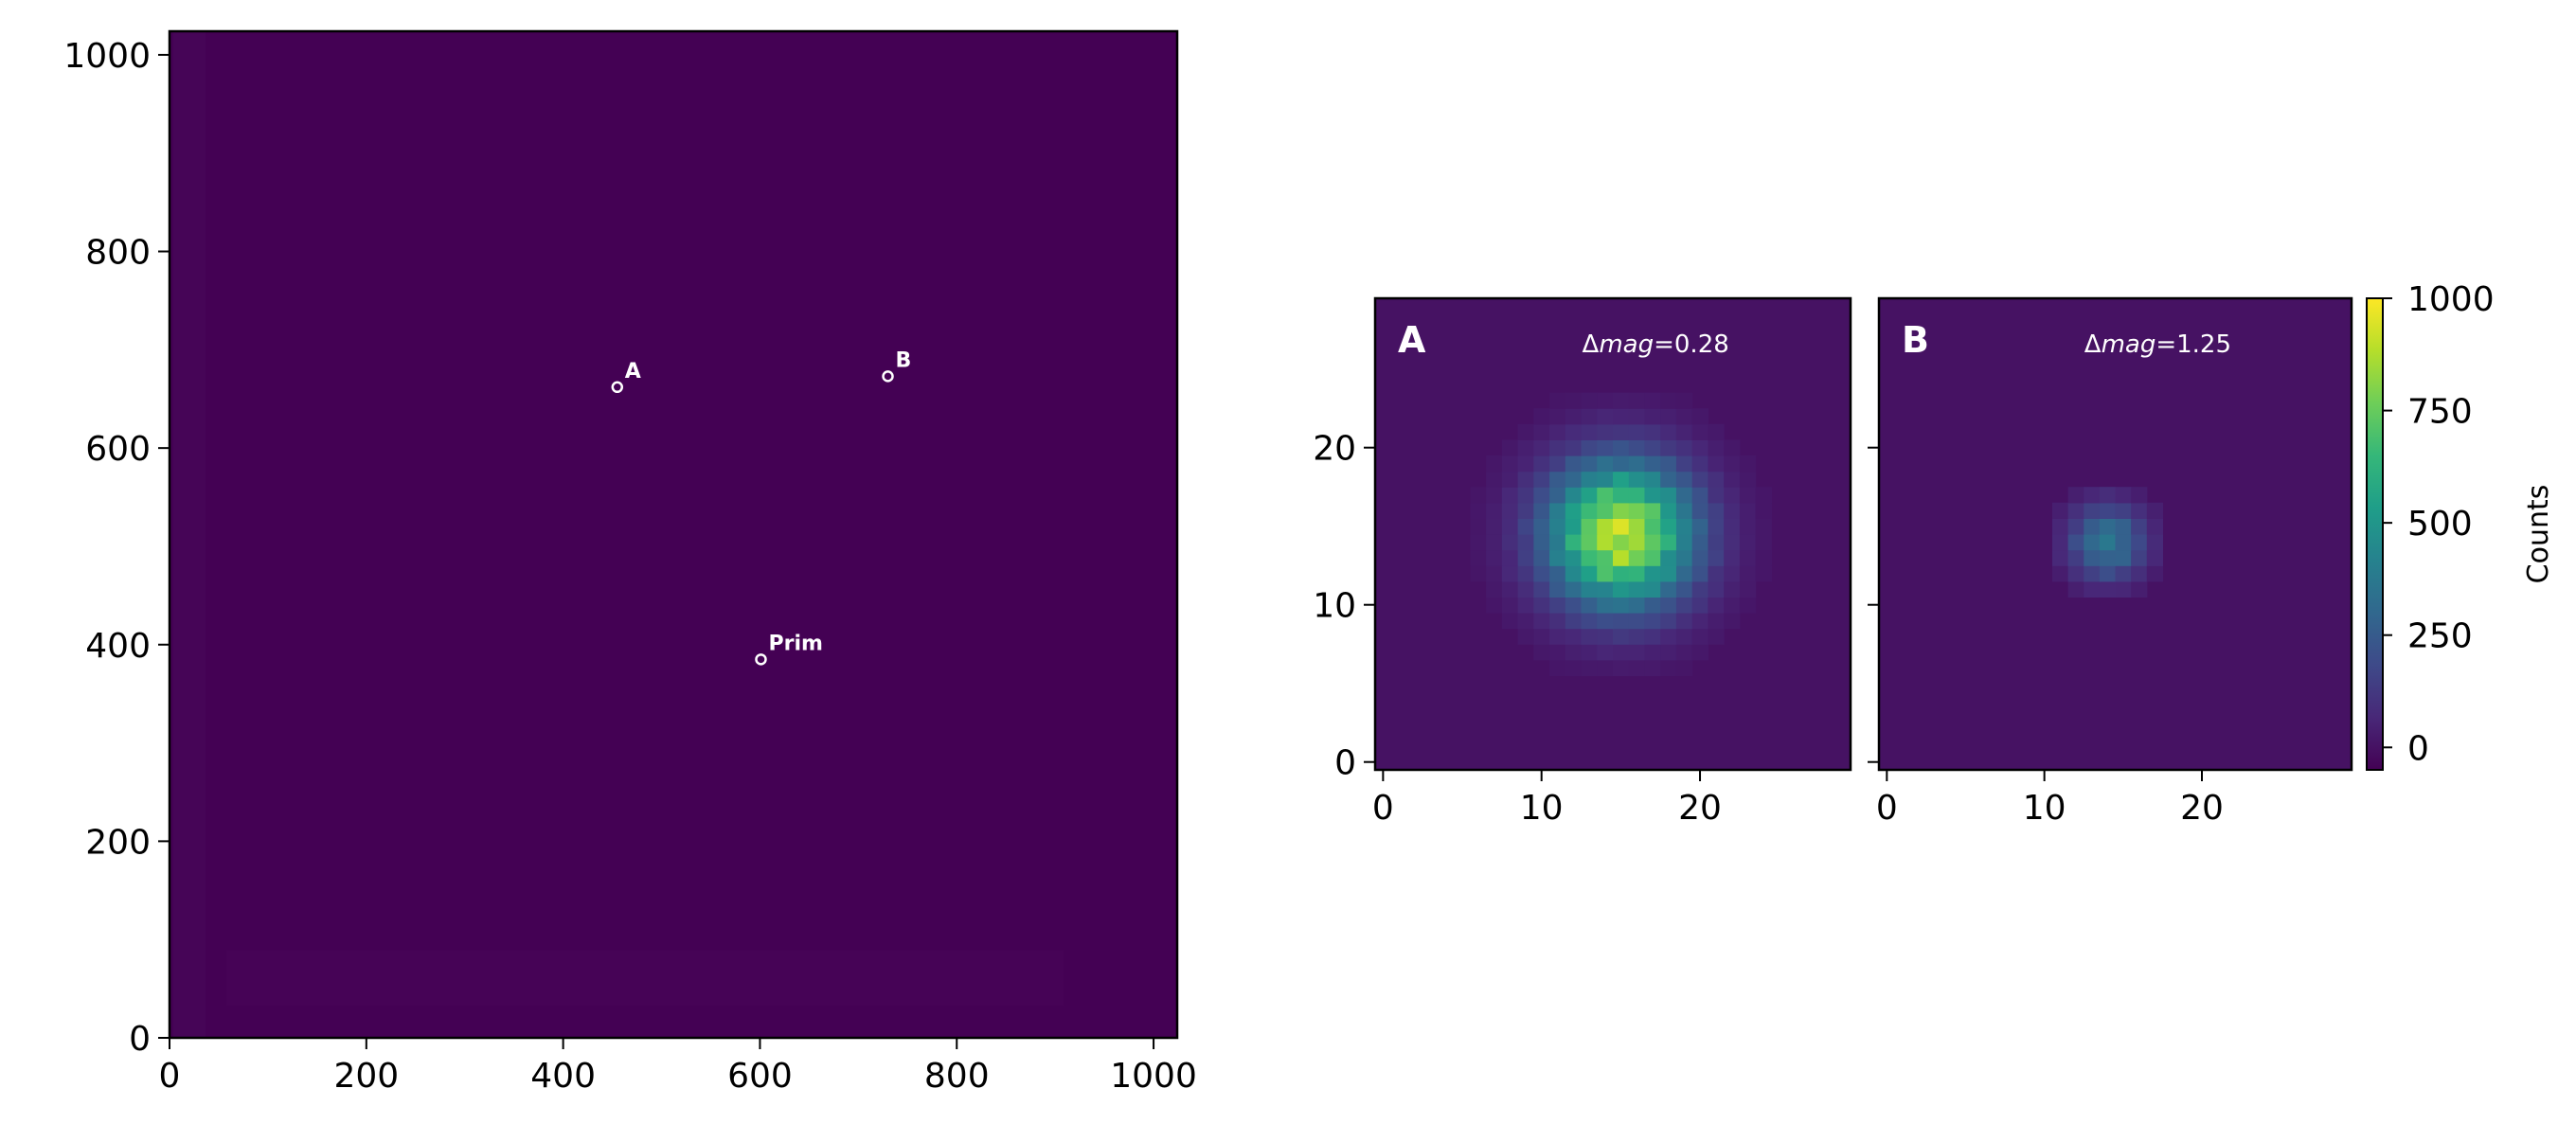  I want to click on source-label-a: A, so click(633, 372).